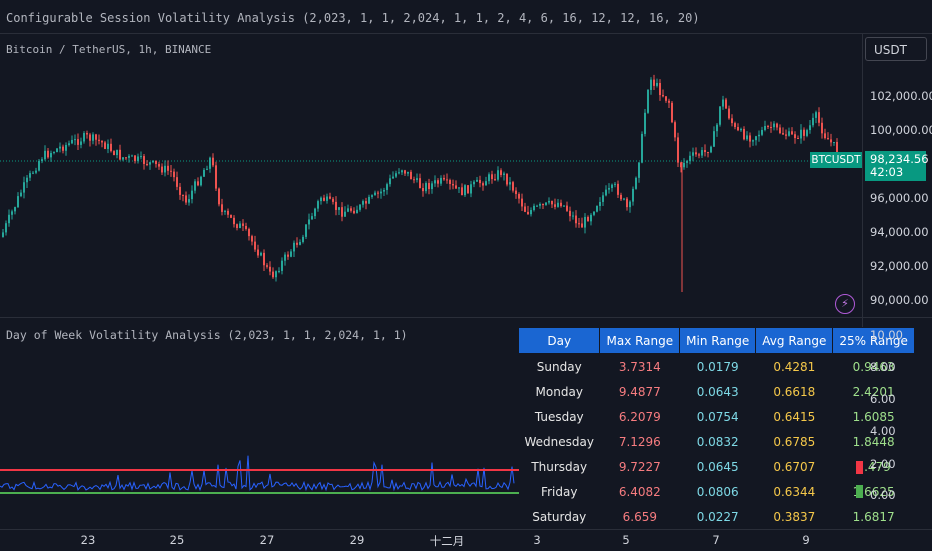 The height and width of the screenshot is (551, 932). I want to click on min-range-cell: 0.0643, so click(717, 391).